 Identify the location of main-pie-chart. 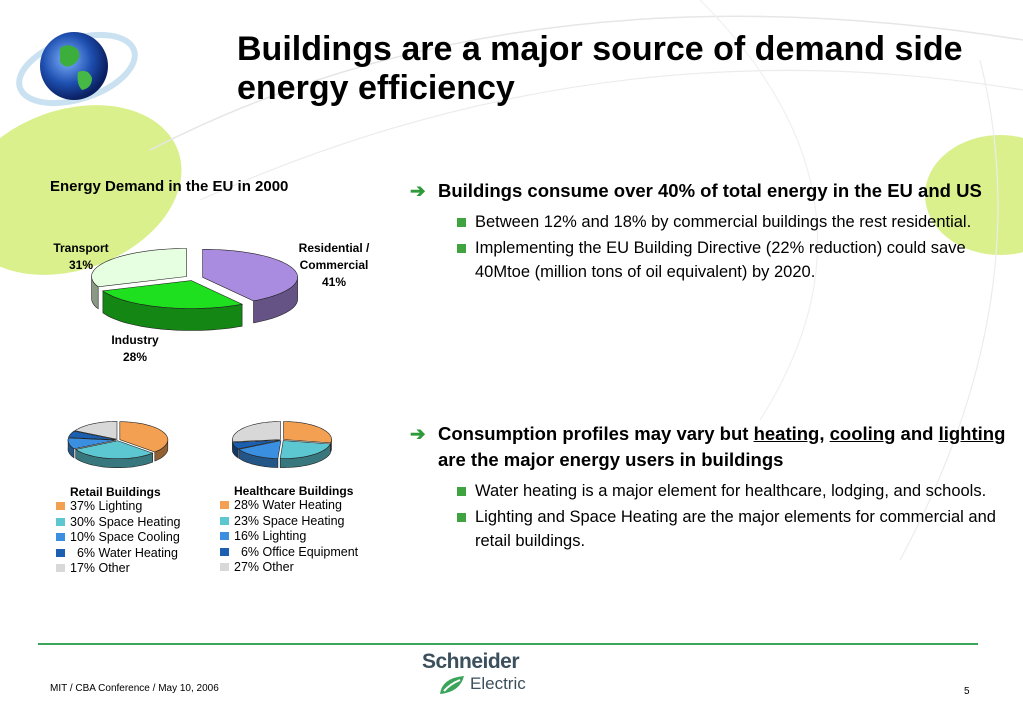
(194, 289).